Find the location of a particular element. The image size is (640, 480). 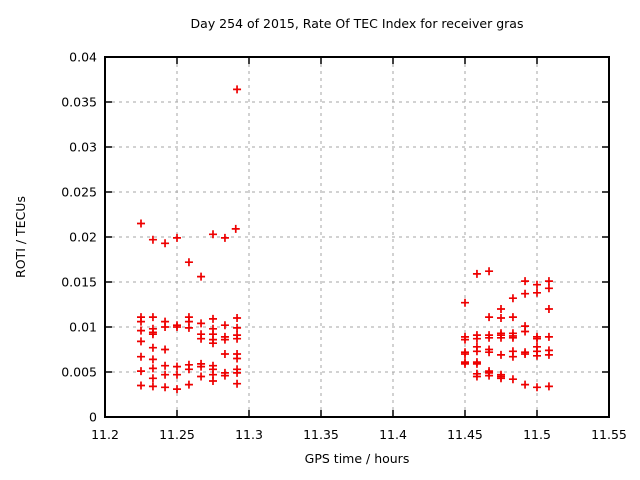

y-tick-label: 0.035 is located at coordinates (79, 102).